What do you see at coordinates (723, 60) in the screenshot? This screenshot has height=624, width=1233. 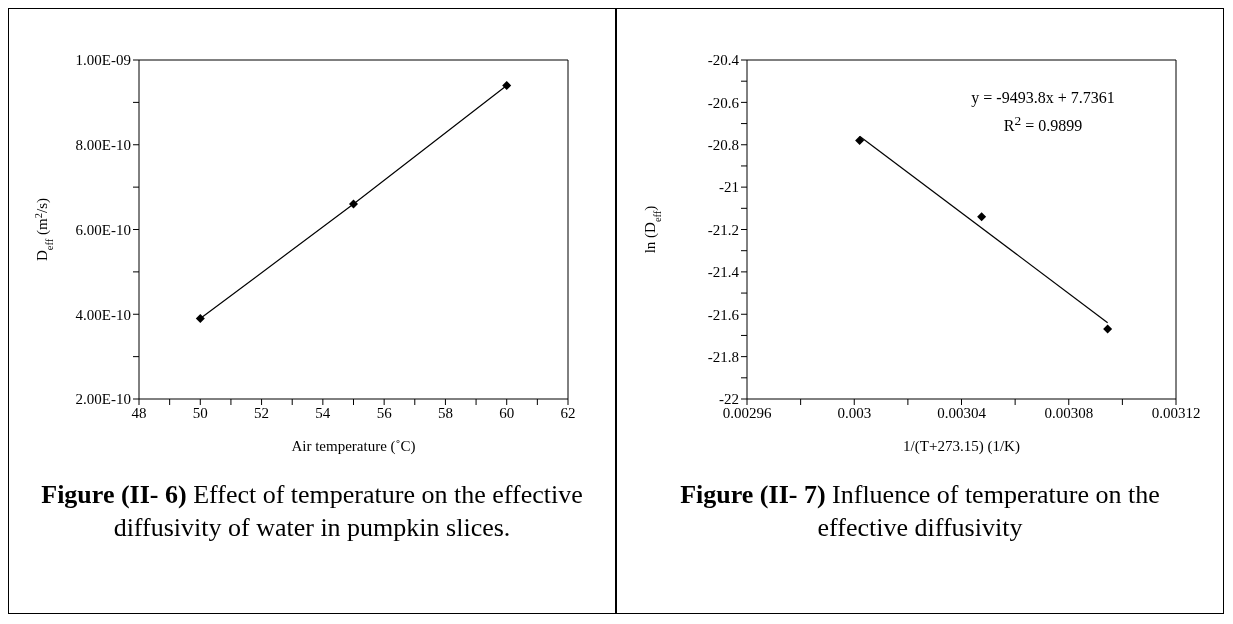 I see `y-tick-label: -20.4` at bounding box center [723, 60].